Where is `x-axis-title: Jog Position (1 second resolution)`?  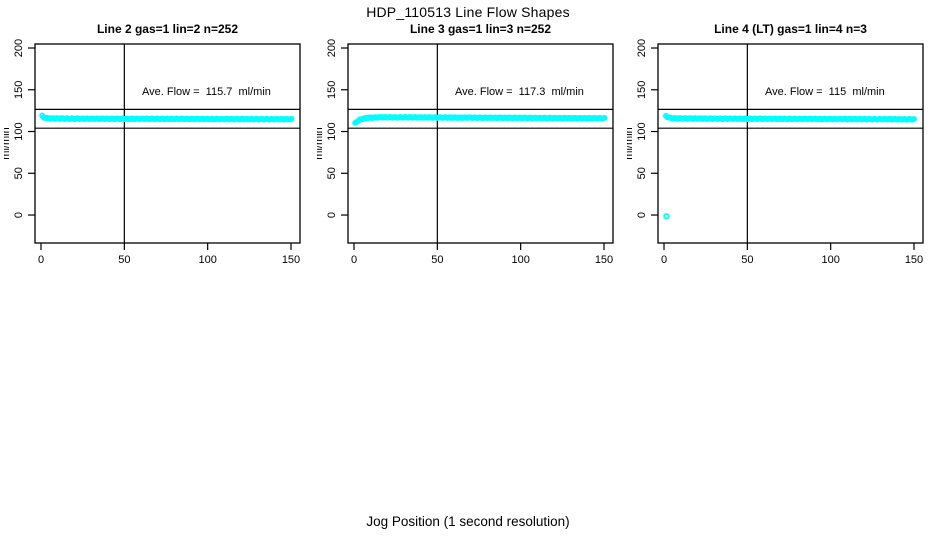
x-axis-title: Jog Position (1 second resolution) is located at coordinates (468, 521).